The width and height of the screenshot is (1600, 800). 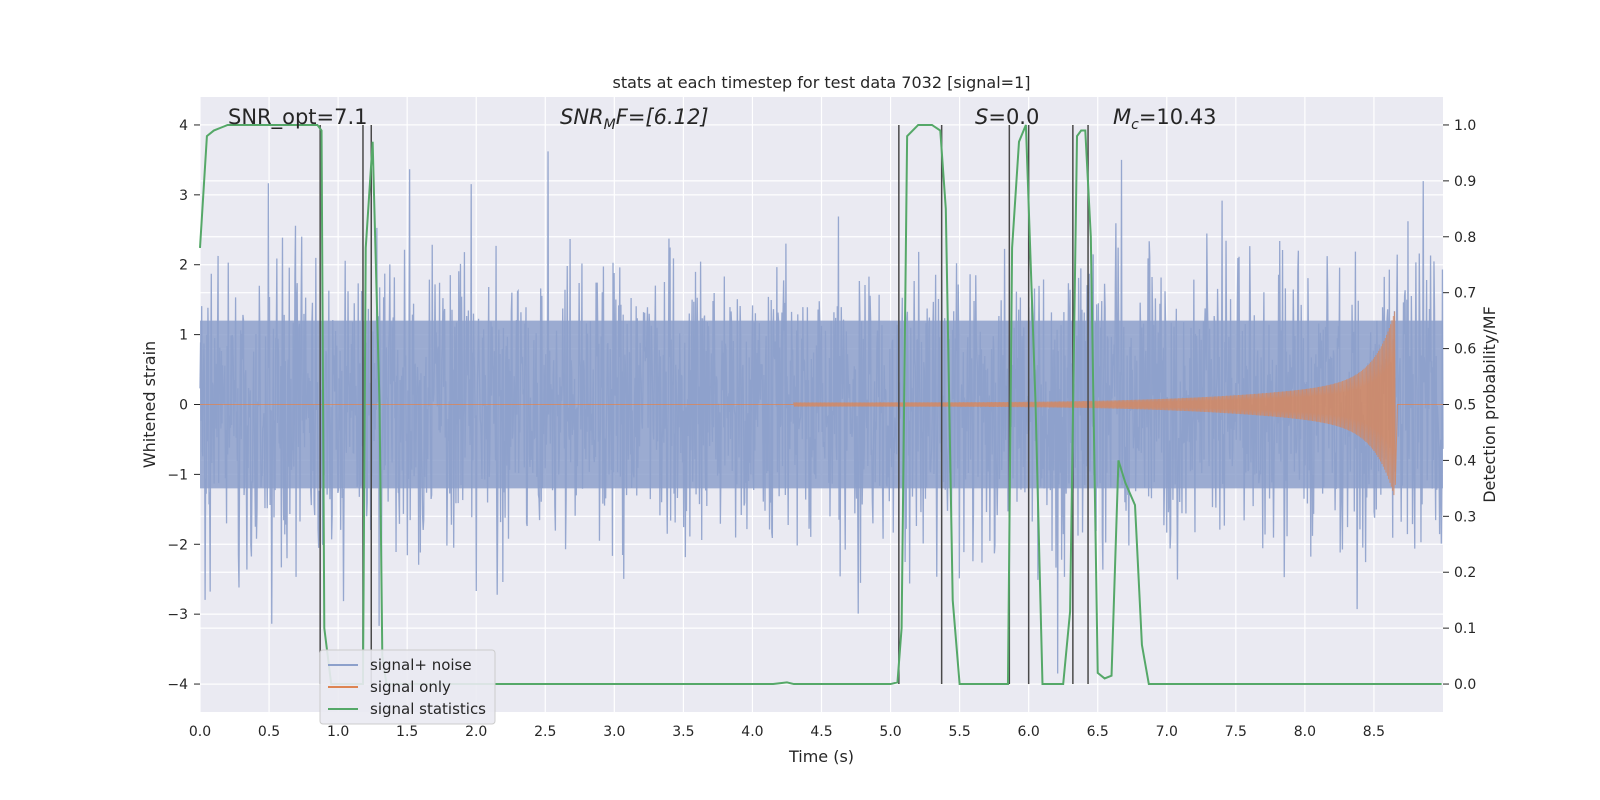 What do you see at coordinates (1465, 238) in the screenshot?
I see `y2-tick-label: 0.8` at bounding box center [1465, 238].